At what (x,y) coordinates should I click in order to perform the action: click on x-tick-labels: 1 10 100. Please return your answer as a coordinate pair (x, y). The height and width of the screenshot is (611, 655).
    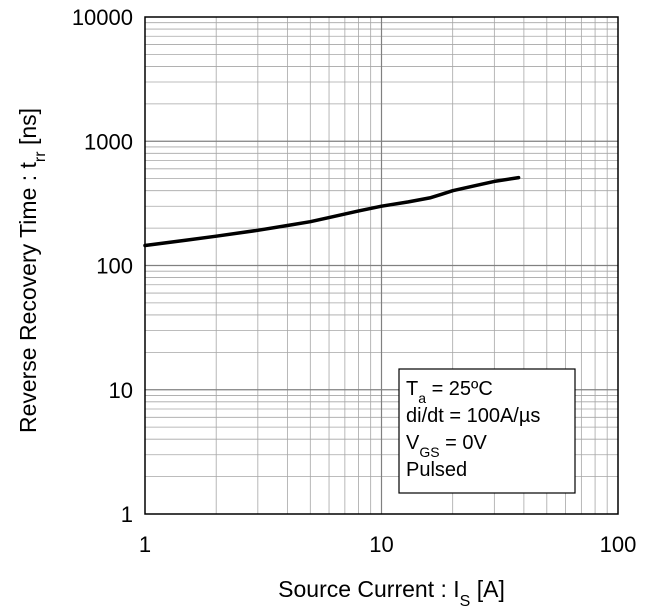
    Looking at the image, I should click on (387, 544).